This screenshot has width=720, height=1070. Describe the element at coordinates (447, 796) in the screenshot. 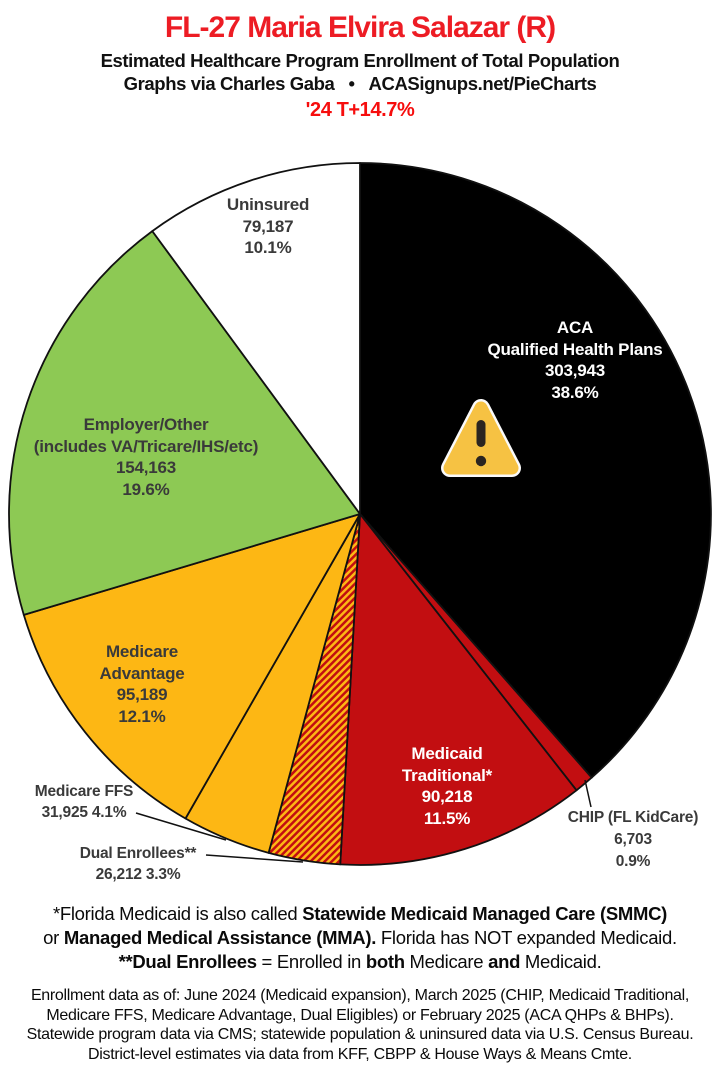

I see `slice-value: 90,218` at that location.